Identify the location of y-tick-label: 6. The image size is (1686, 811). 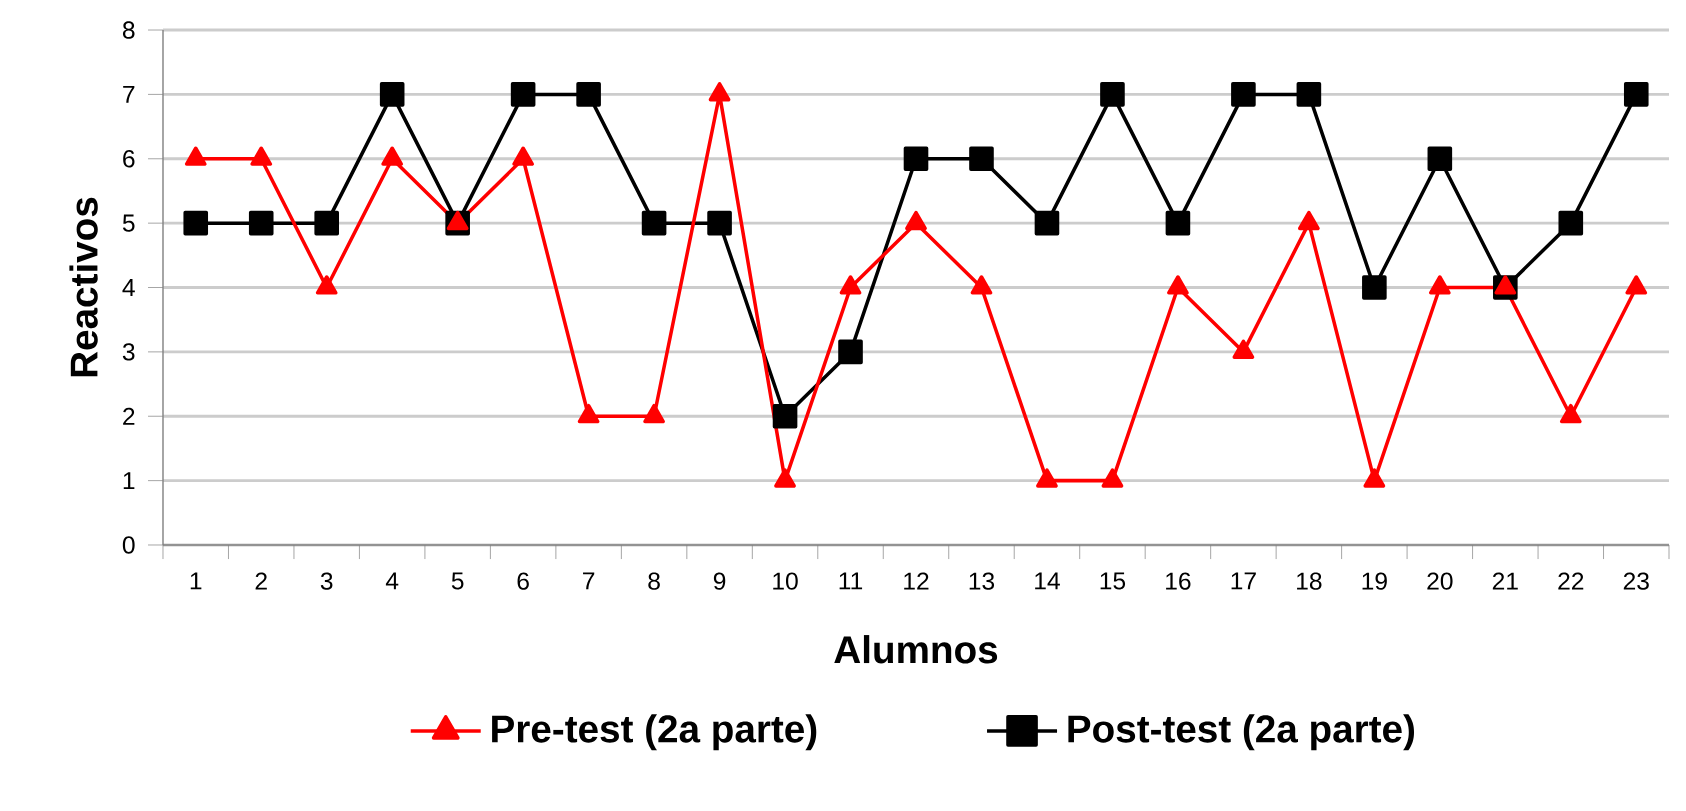
(129, 159).